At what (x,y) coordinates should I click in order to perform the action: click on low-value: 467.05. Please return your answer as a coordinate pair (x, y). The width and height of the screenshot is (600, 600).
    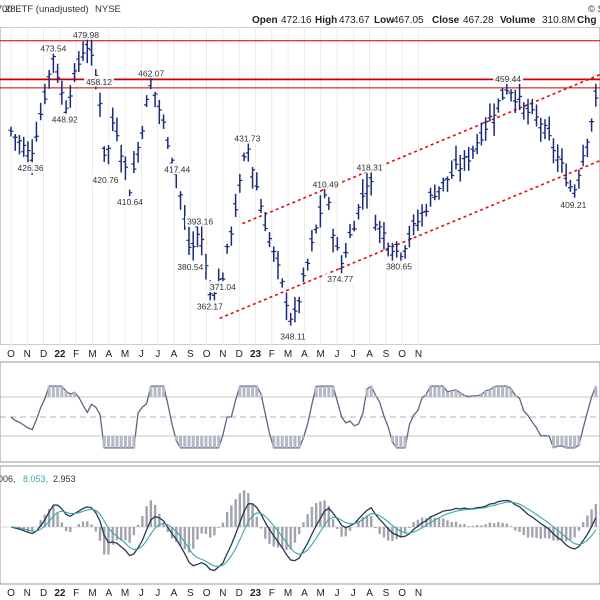
    Looking at the image, I should click on (408, 20).